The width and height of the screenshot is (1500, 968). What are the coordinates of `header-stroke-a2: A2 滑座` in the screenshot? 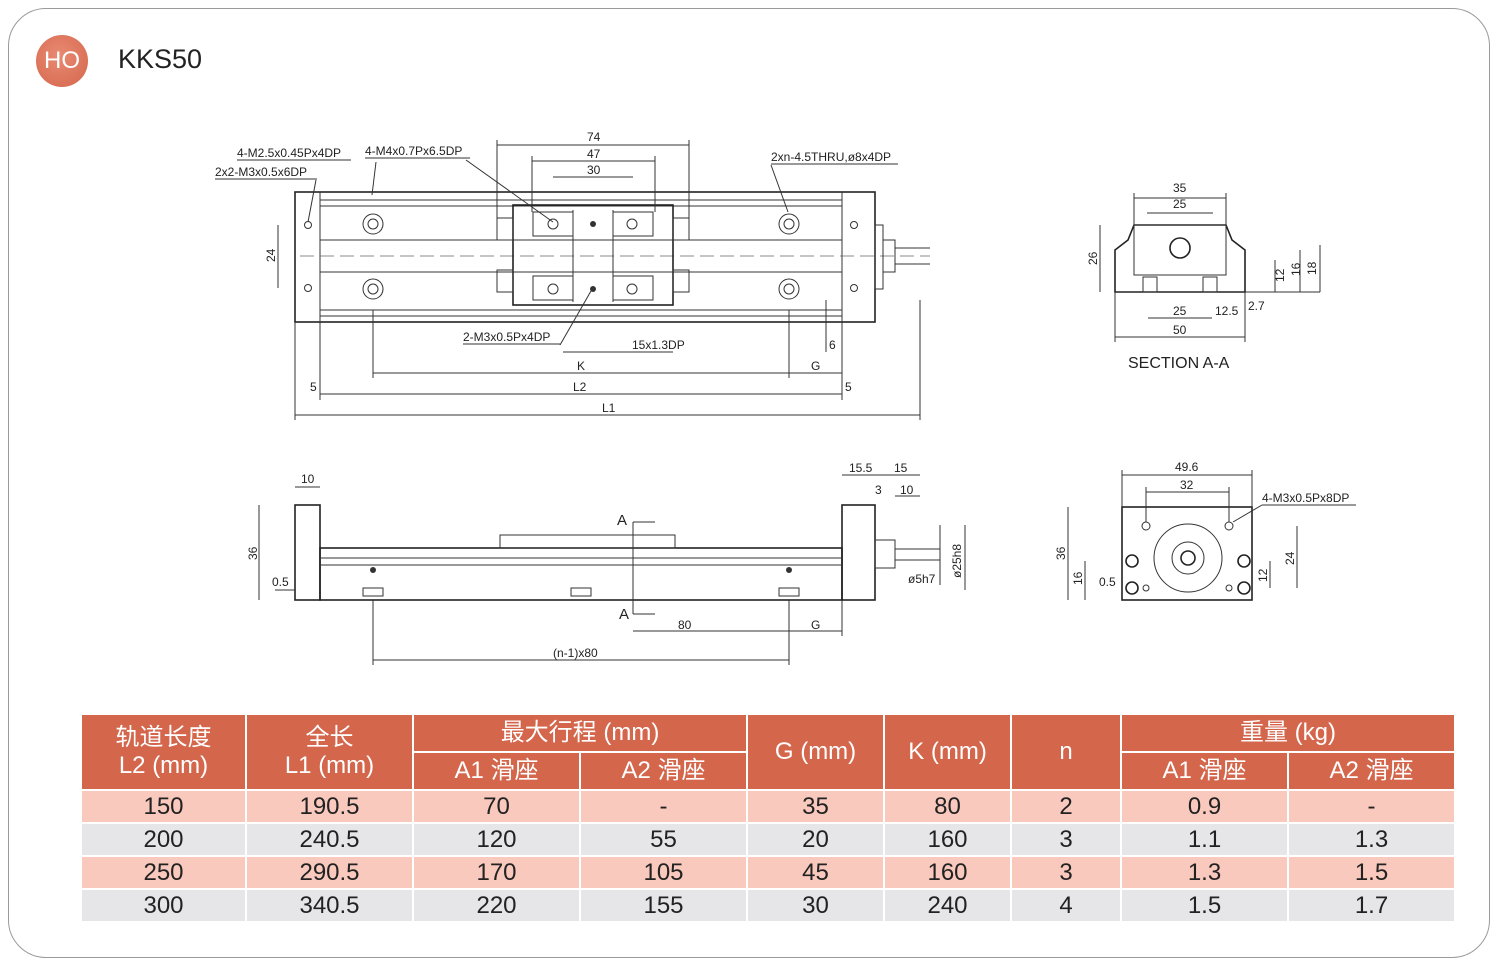 It's located at (664, 771).